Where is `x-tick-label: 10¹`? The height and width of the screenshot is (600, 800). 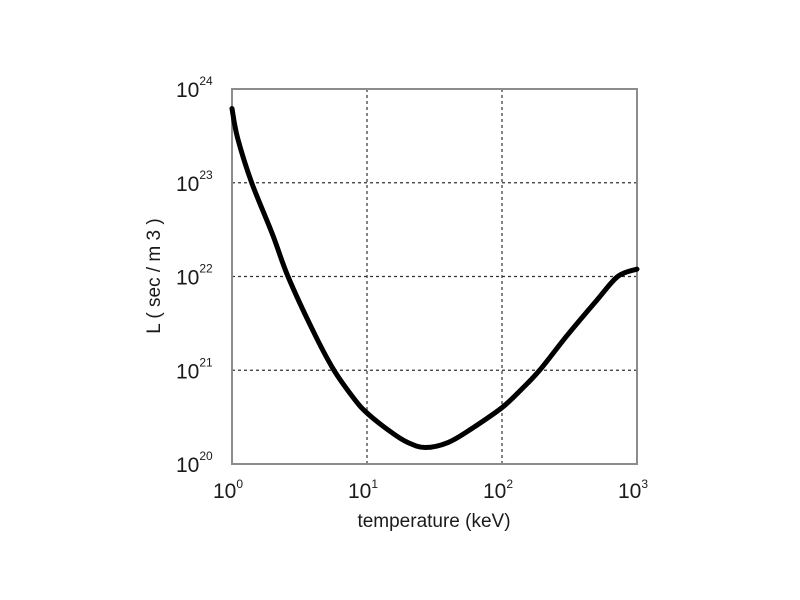
x-tick-label: 10¹ is located at coordinates (363, 490).